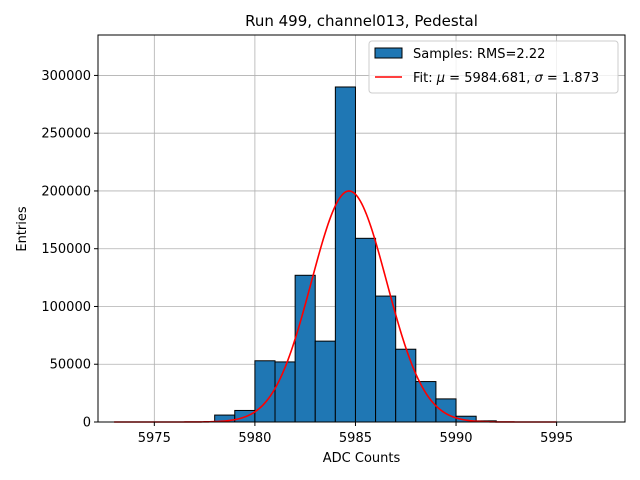 Image resolution: width=640 pixels, height=480 pixels. What do you see at coordinates (539, 78) in the screenshot?
I see `legend-fit-sigma-symbol: σ` at bounding box center [539, 78].